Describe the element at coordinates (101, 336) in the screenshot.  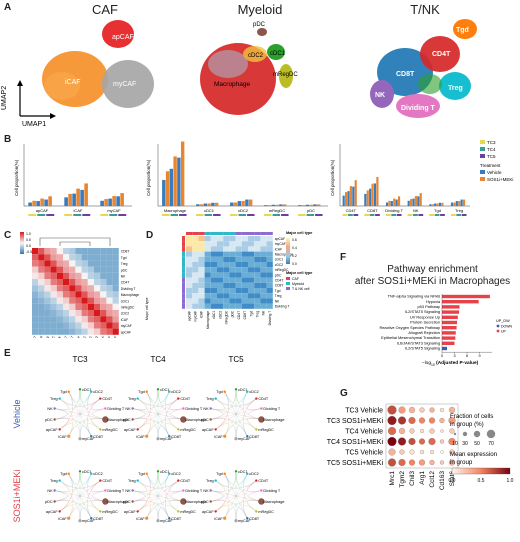
I see `c-col-label: iCAF` at that location.